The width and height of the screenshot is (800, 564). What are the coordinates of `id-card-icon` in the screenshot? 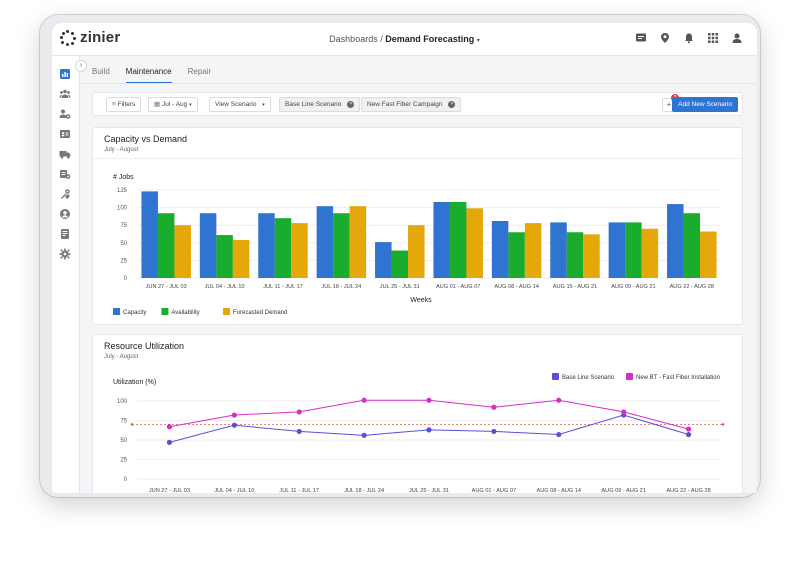 It's located at (65, 134).